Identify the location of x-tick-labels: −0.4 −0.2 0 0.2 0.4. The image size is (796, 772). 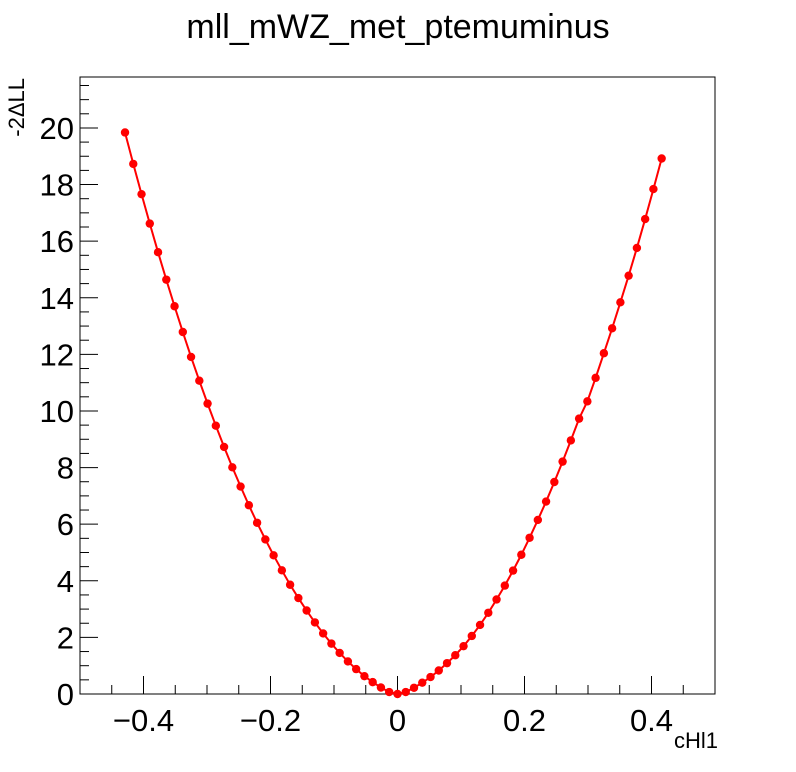
(393, 720).